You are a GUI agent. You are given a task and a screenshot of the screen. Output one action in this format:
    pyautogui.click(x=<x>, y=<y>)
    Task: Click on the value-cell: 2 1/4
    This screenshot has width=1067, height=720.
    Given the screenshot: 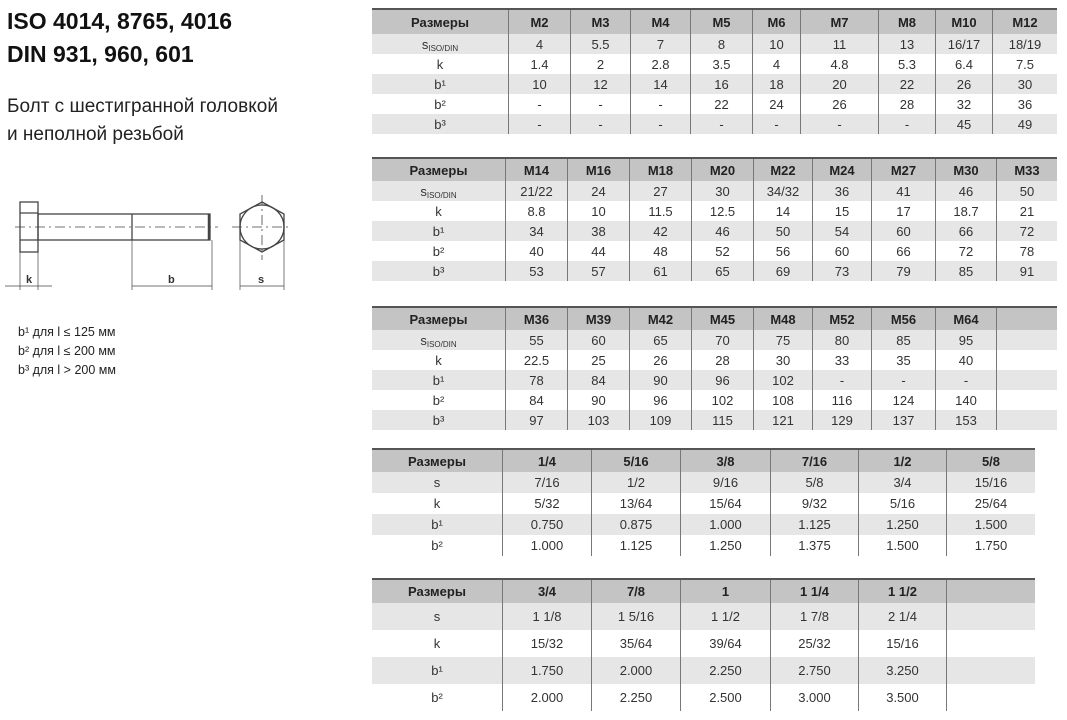 What is the action you would take?
    pyautogui.click(x=902, y=616)
    